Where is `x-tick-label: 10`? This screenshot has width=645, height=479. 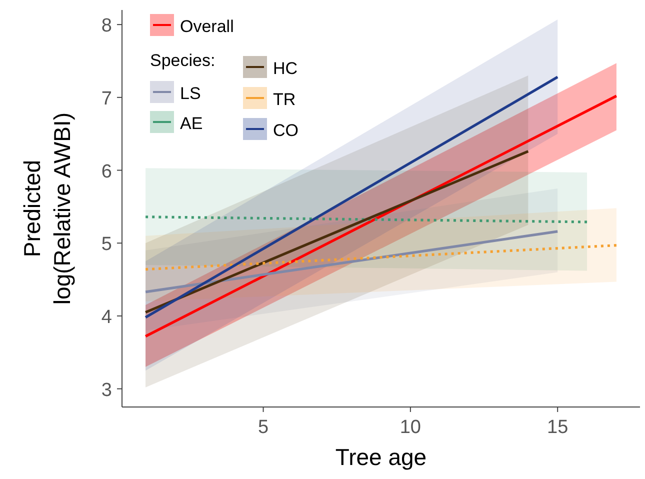
x-tick-label: 10 is located at coordinates (410, 427).